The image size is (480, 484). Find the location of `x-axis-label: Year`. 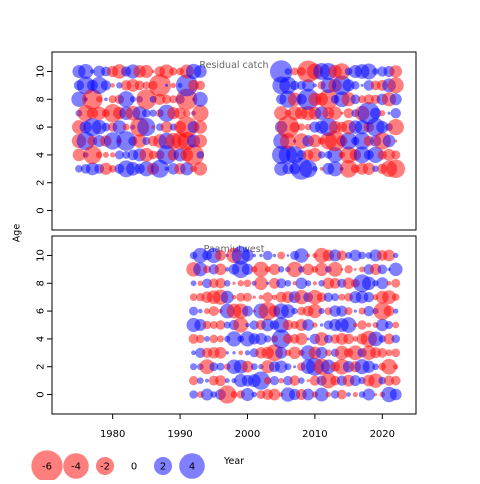

x-axis-label: Year is located at coordinates (233, 461).